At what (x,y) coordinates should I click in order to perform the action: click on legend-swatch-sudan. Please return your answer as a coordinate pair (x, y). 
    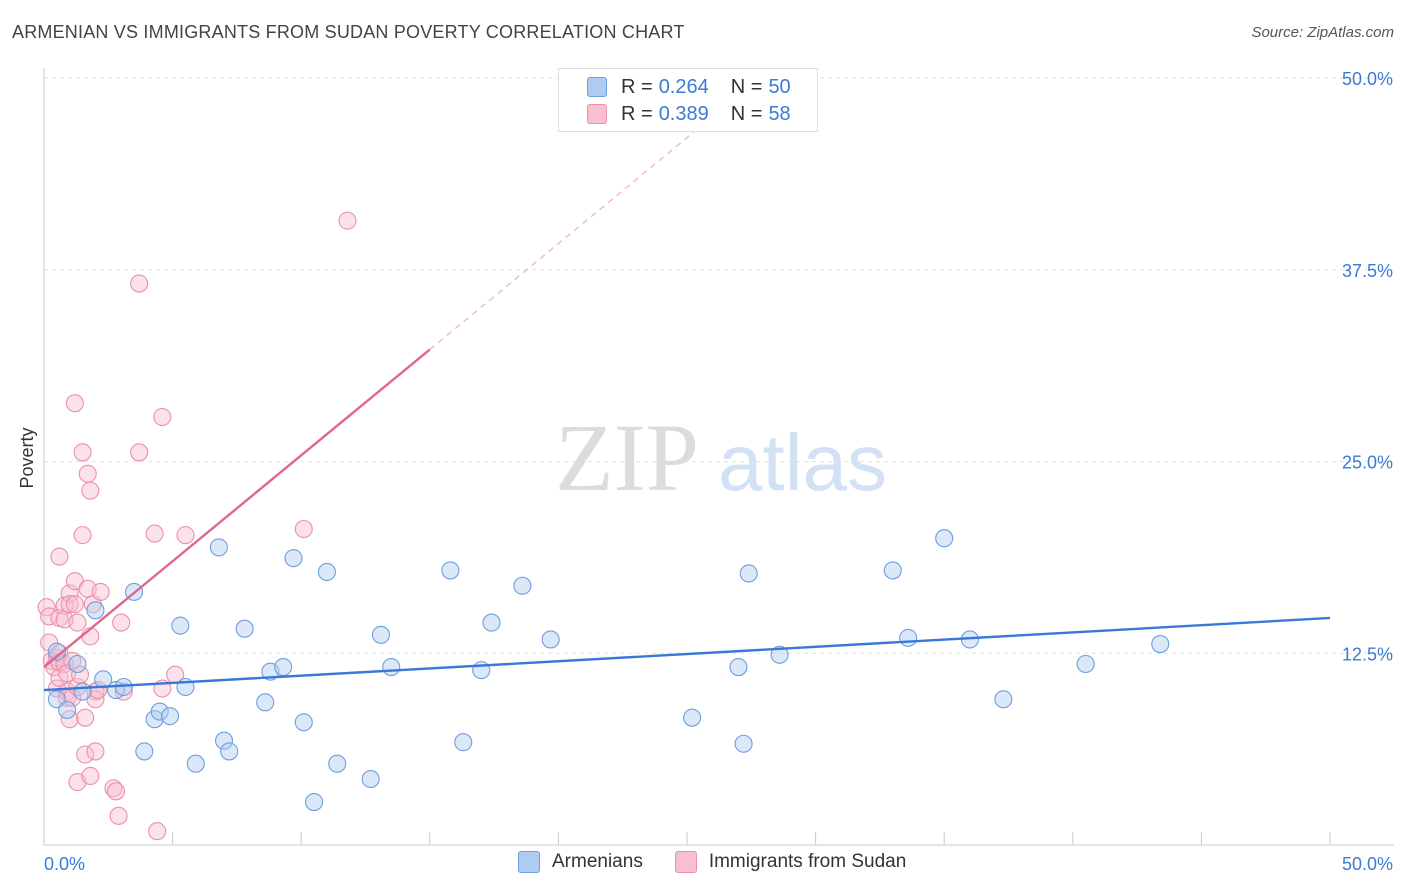
    Looking at the image, I should click on (597, 114).